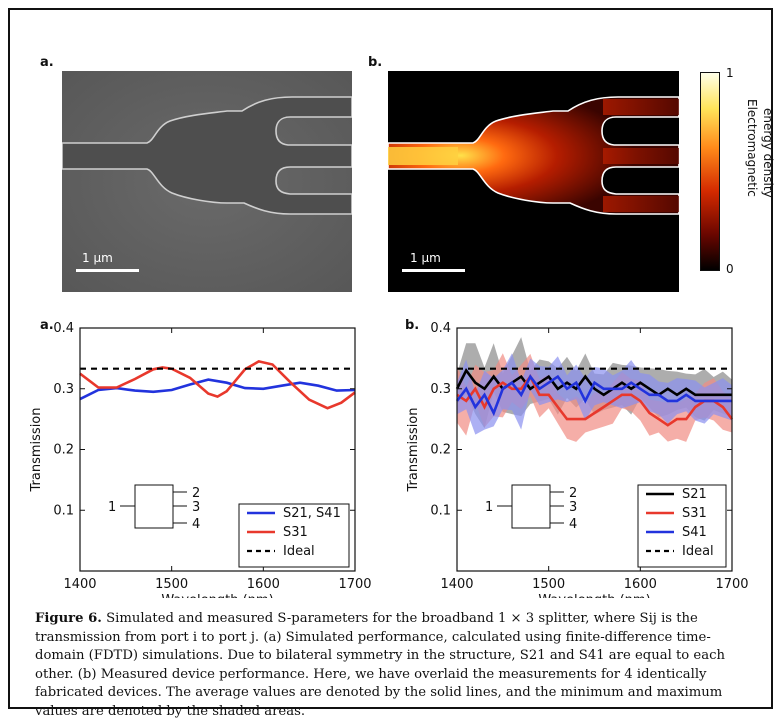 This screenshot has height=721, width=783. I want to click on sem-scalebar, so click(107, 270).